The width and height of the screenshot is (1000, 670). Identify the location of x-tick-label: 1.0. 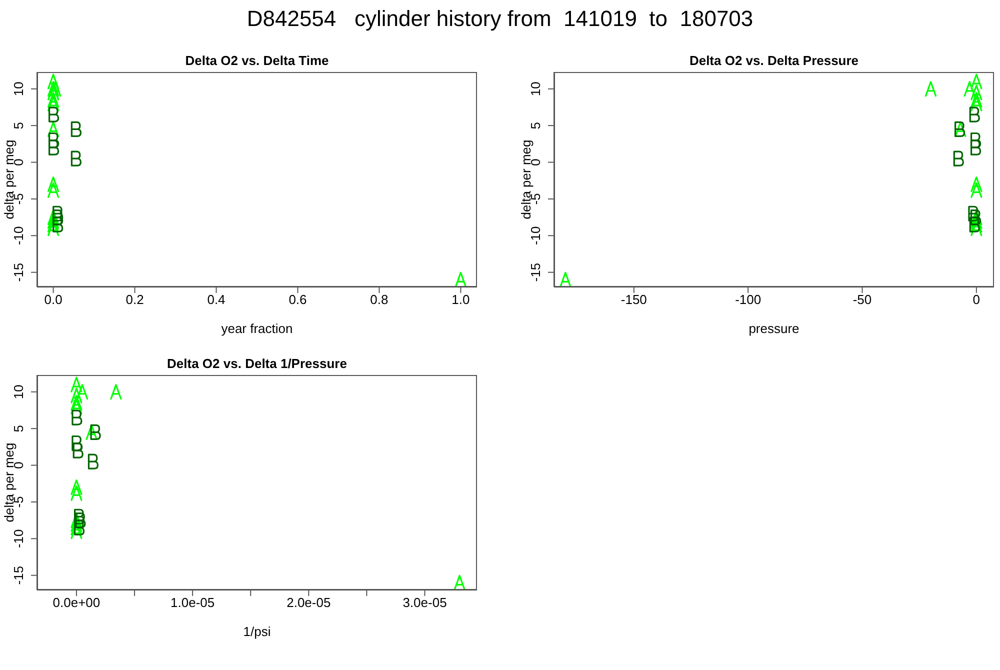
(461, 300).